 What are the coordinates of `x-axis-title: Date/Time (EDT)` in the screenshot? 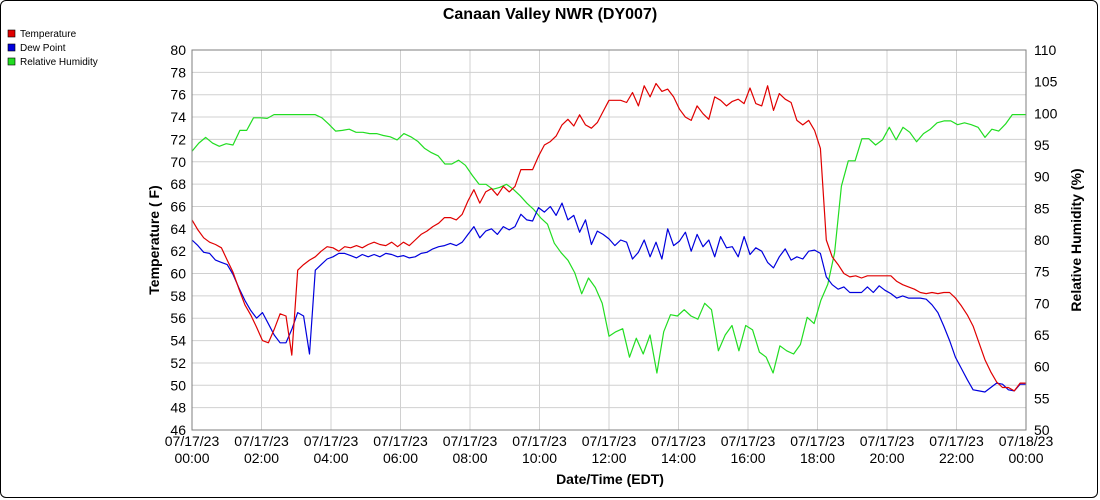 It's located at (610, 479).